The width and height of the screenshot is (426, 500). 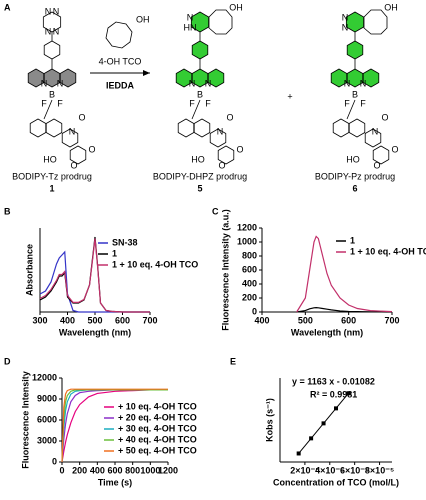 I want to click on y-tick-label: 200, so click(x=249, y=297).